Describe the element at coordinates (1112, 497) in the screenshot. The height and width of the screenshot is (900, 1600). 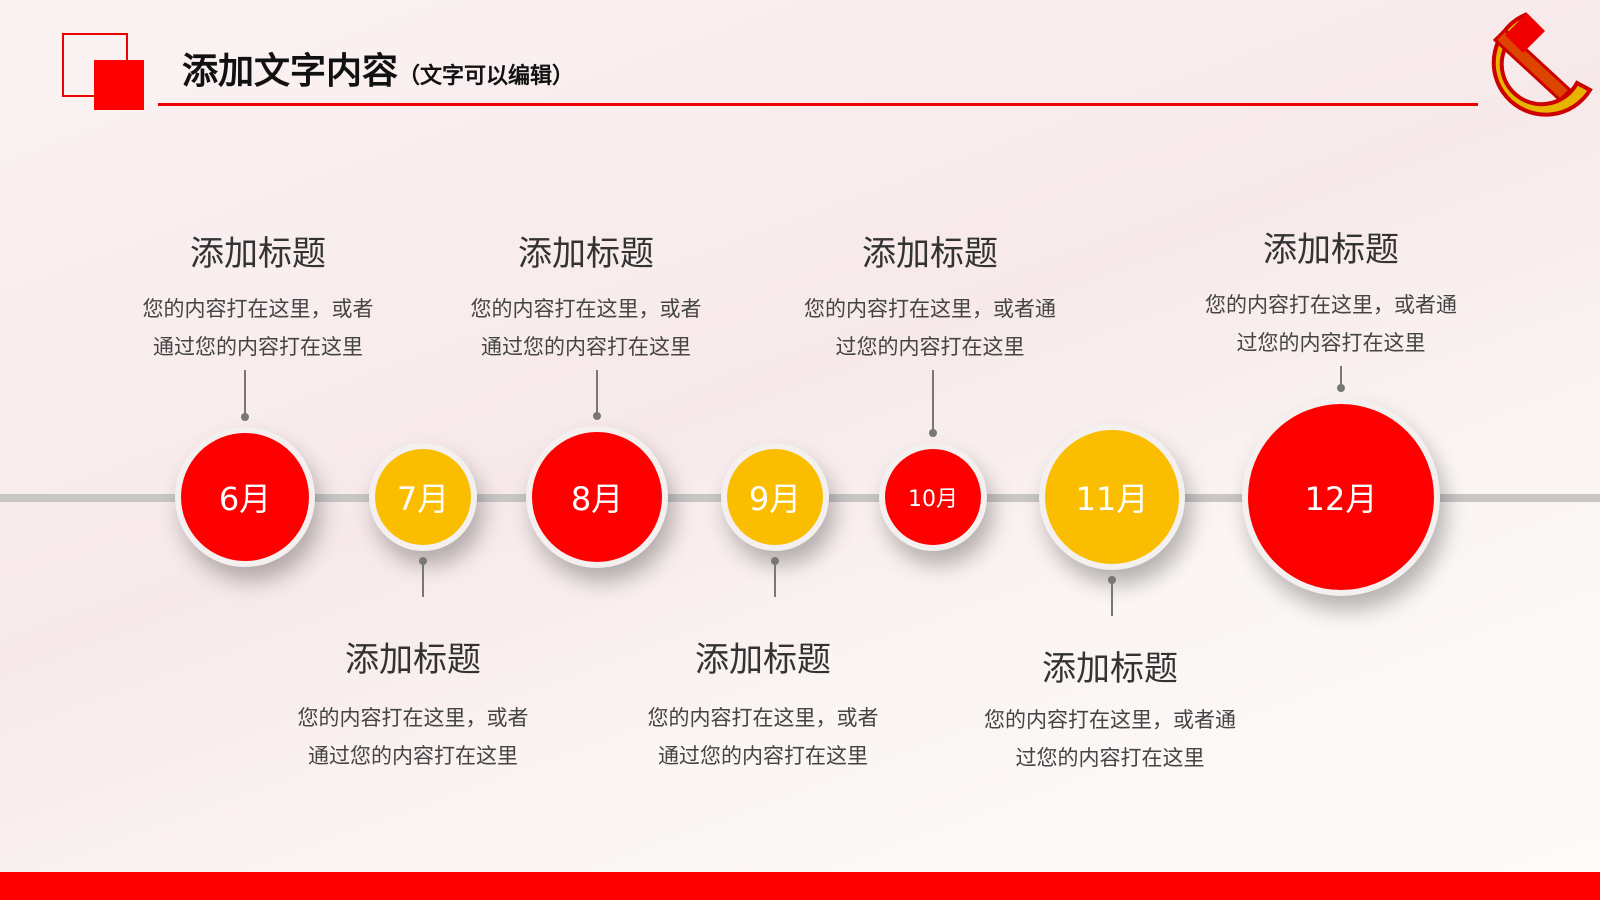
I see `month-circle: 11月` at that location.